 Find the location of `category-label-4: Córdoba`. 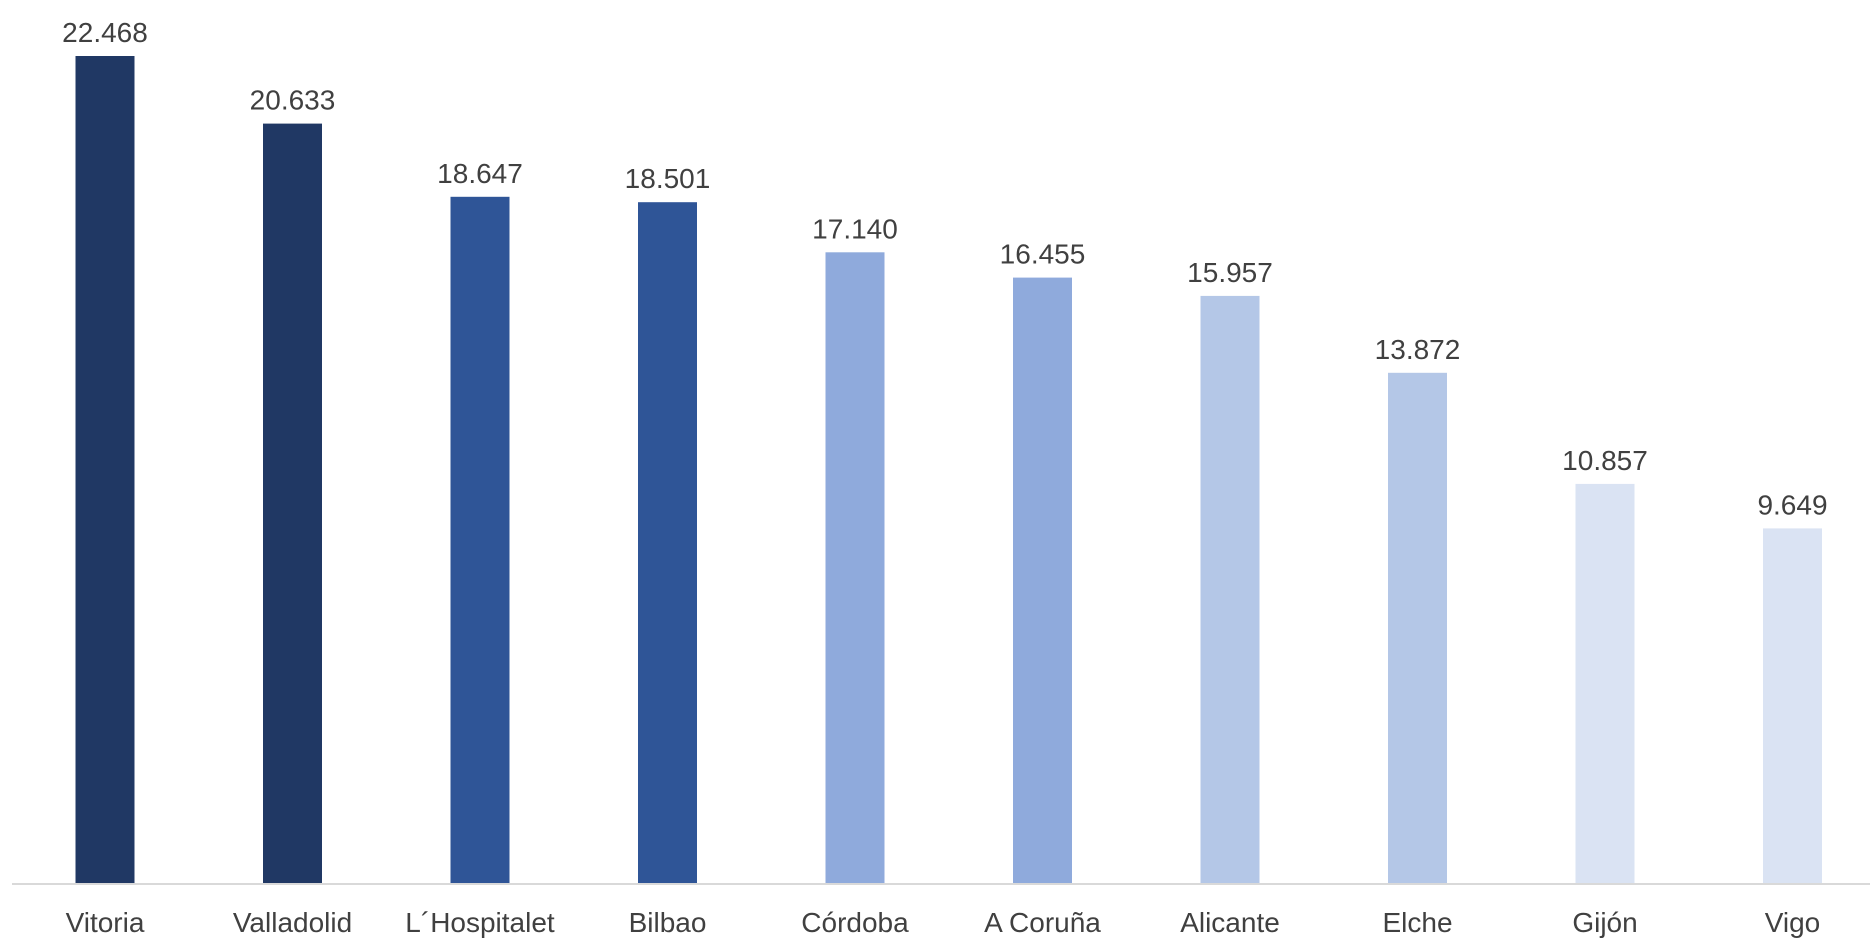

category-label-4: Córdoba is located at coordinates (855, 922).